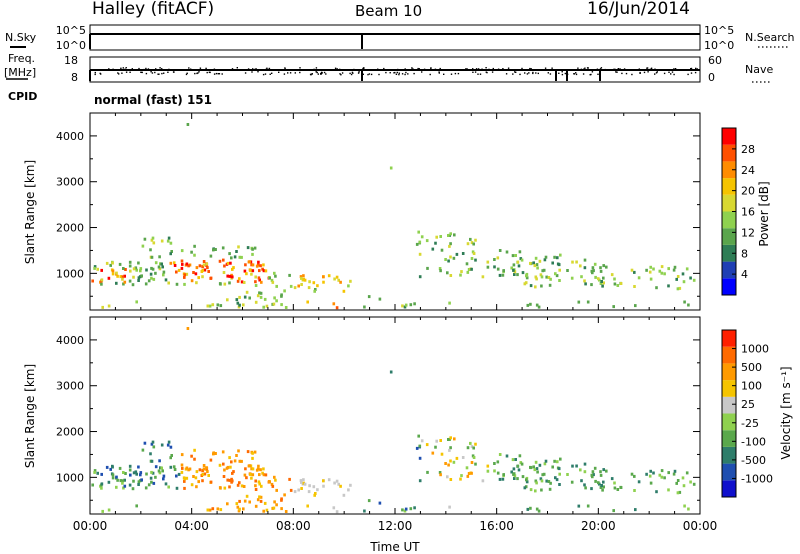 The image size is (800, 554). I want to click on nsky-panel, so click(395, 37).